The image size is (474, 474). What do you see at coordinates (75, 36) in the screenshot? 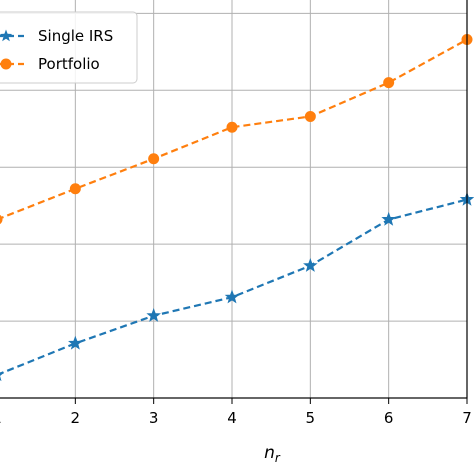
I see `legend-label: Single IRS` at bounding box center [75, 36].